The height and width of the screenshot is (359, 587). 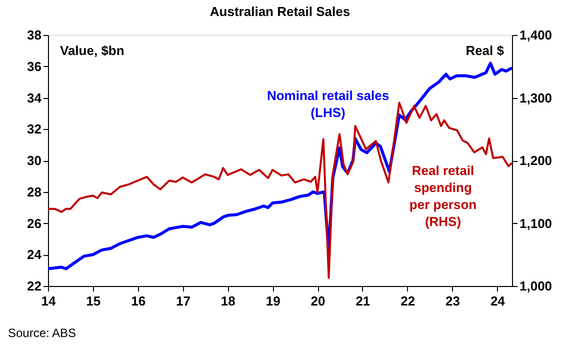 I want to click on y-tick-label: 34, so click(x=34, y=98).